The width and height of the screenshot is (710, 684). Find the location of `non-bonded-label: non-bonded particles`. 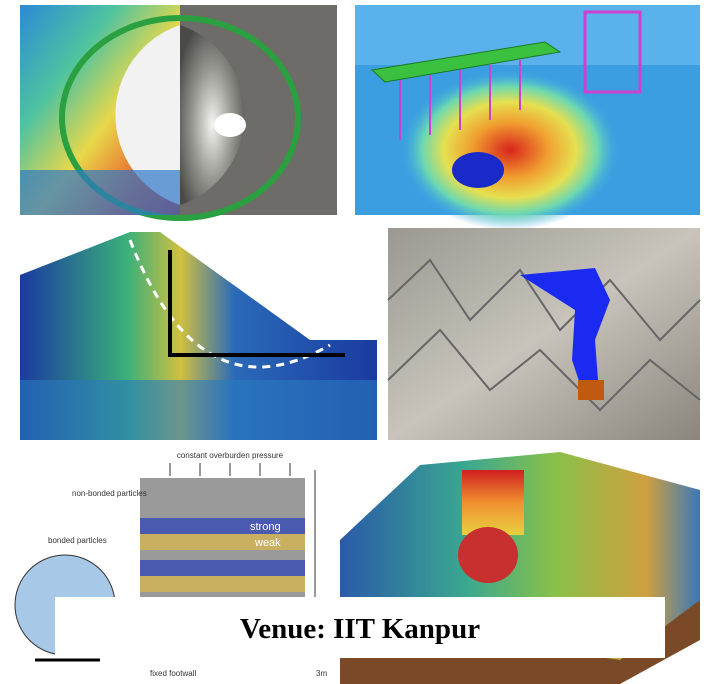

non-bonded-label: non-bonded particles is located at coordinates (109, 493).